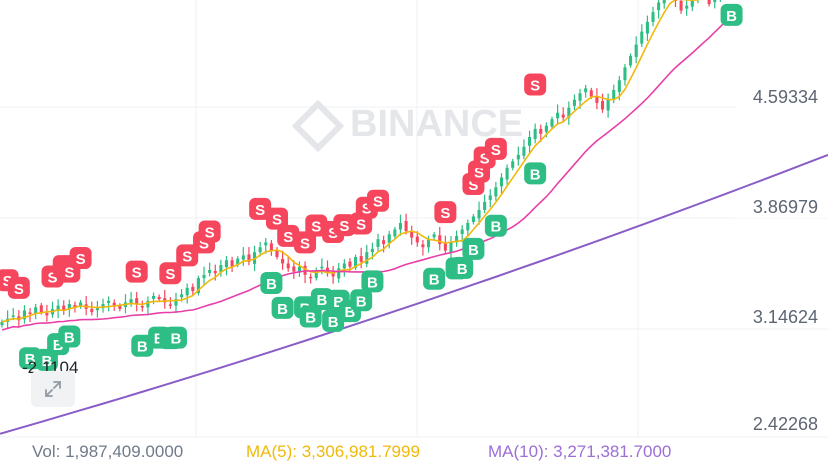 This screenshot has height=470, width=828. What do you see at coordinates (333, 451) in the screenshot?
I see `legend-ma5: MA(5): 3,306,981.7999` at bounding box center [333, 451].